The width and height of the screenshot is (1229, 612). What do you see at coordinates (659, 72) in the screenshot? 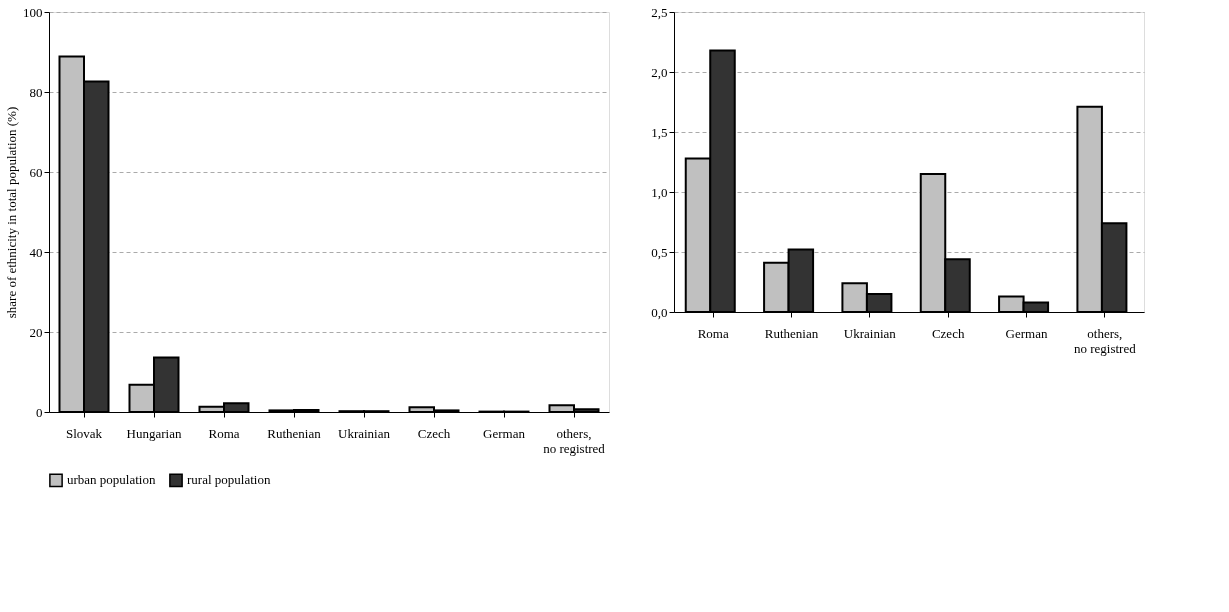
I see `y-tick-label: 2,0` at bounding box center [659, 72].